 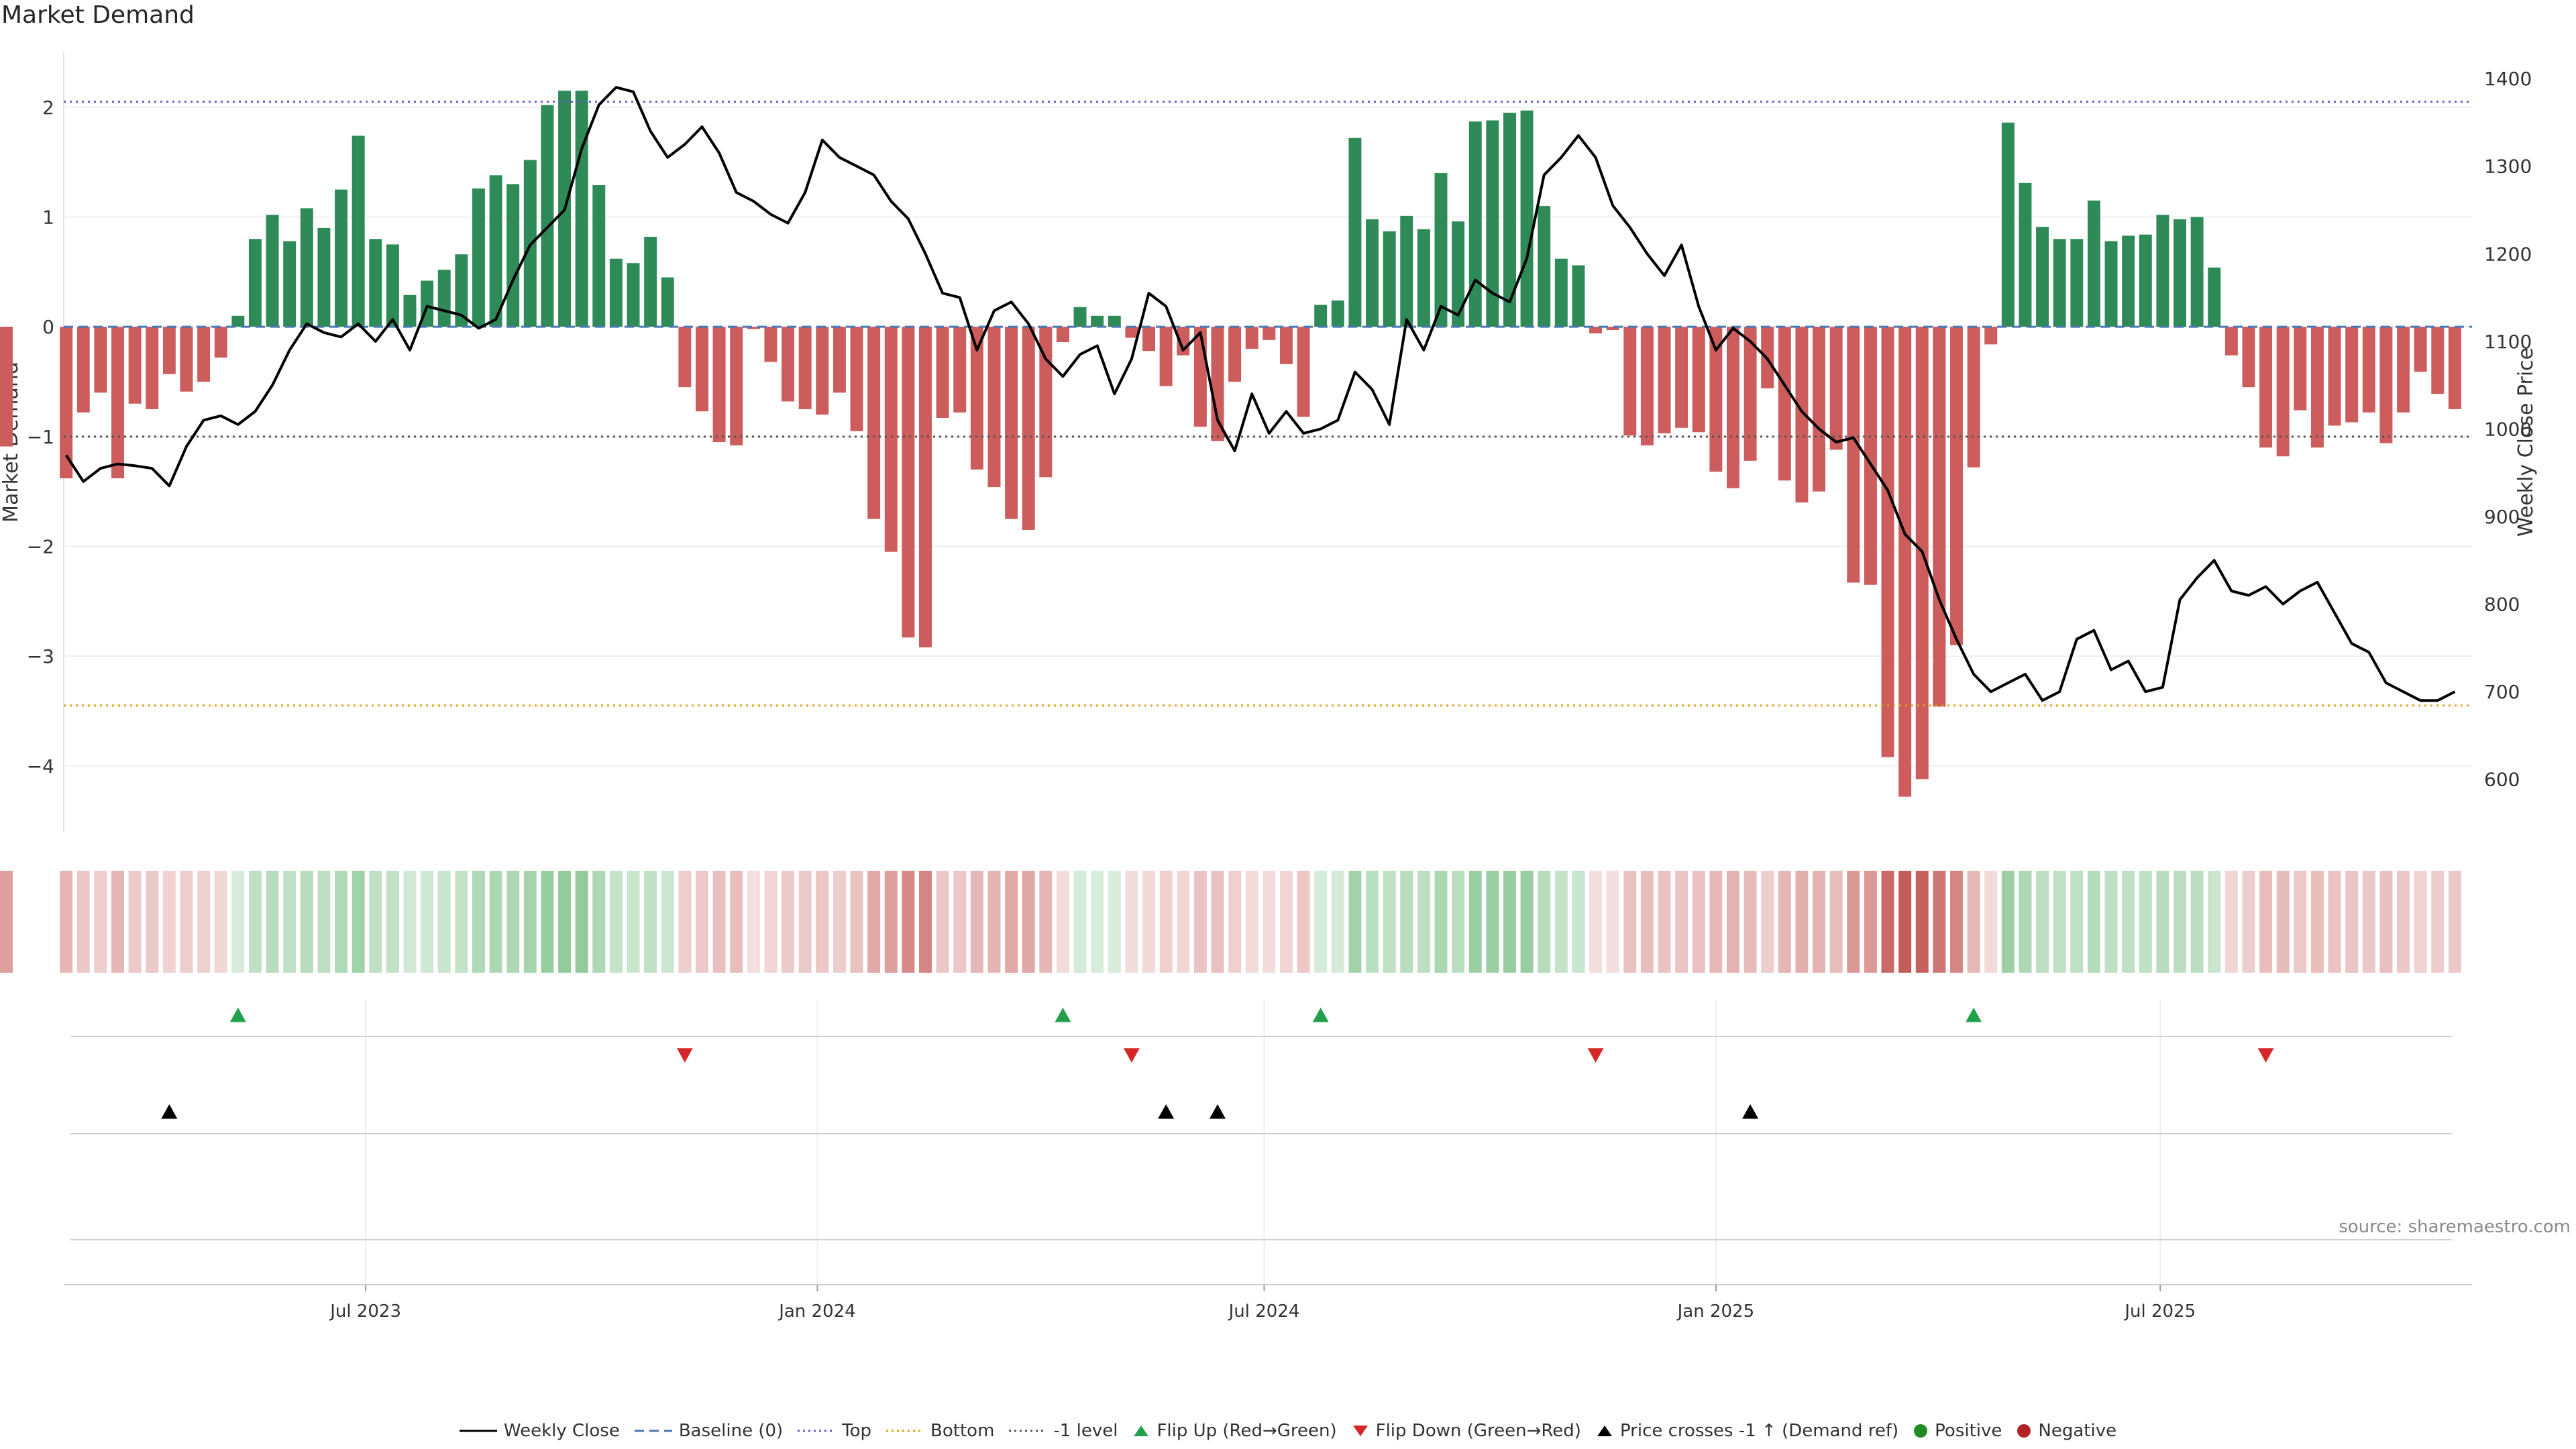 I want to click on y-tick-label: −4, so click(x=40, y=766).